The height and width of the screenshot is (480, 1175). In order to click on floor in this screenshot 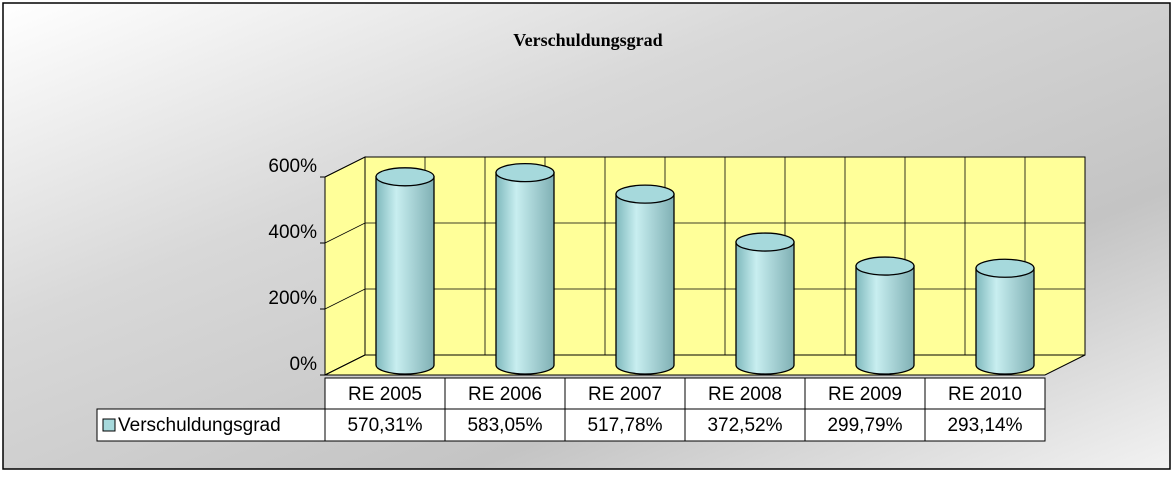, I will do `click(705, 365)`.